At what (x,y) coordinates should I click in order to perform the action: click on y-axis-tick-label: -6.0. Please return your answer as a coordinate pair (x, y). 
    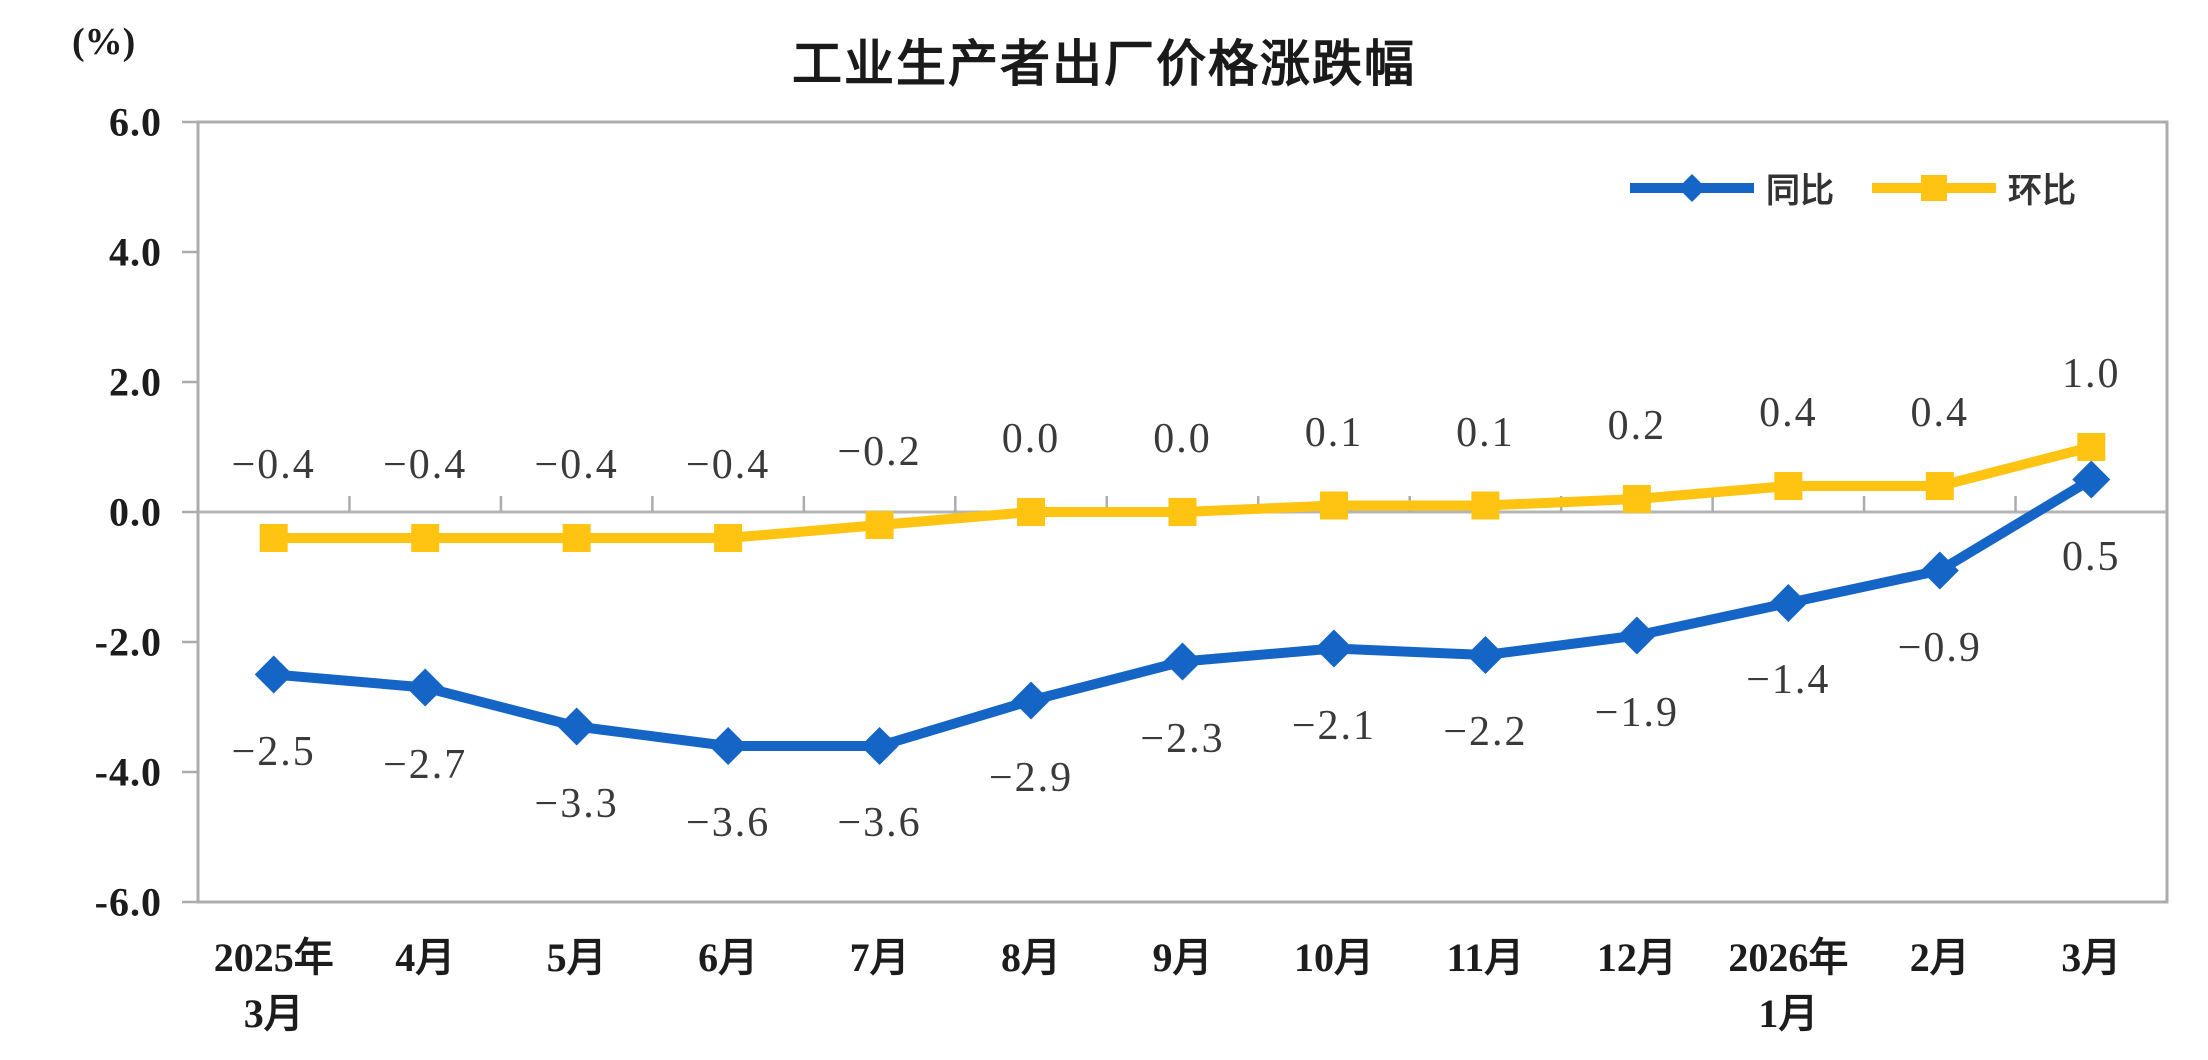
    Looking at the image, I should click on (128, 902).